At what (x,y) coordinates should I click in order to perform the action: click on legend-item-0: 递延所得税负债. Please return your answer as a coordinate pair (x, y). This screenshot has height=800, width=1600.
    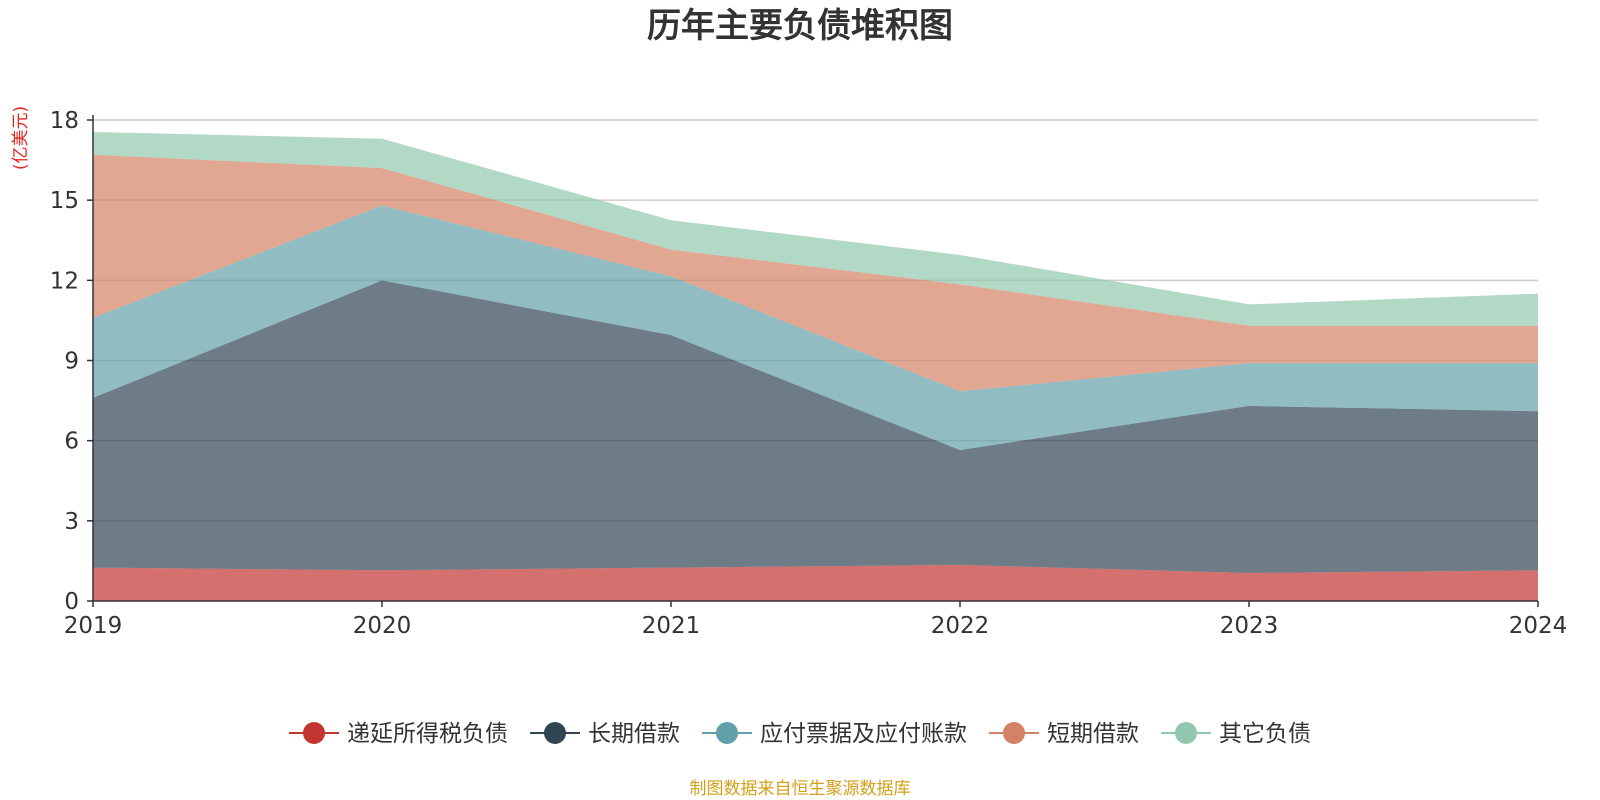
    Looking at the image, I should click on (398, 734).